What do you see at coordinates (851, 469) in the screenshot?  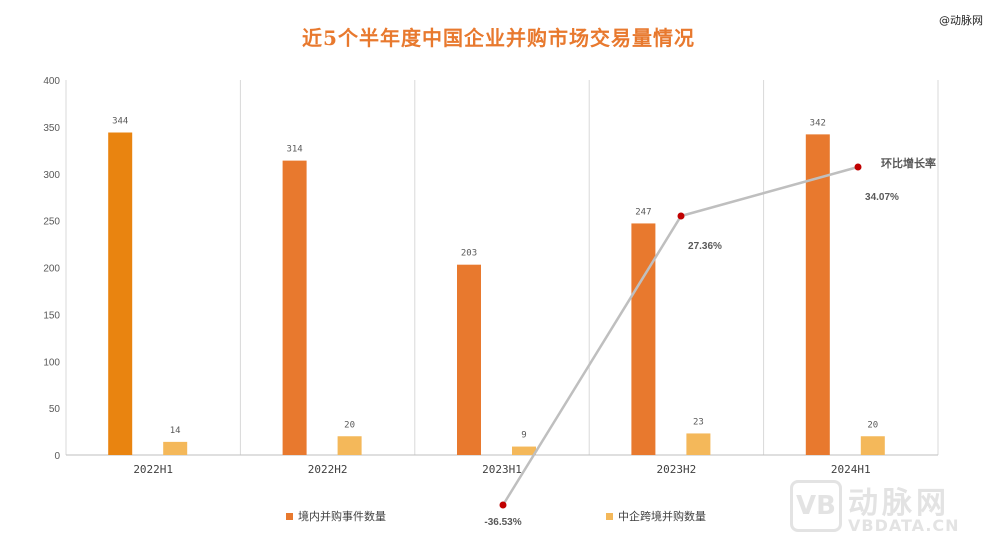 I see `x-tick-label: 2024H1` at bounding box center [851, 469].